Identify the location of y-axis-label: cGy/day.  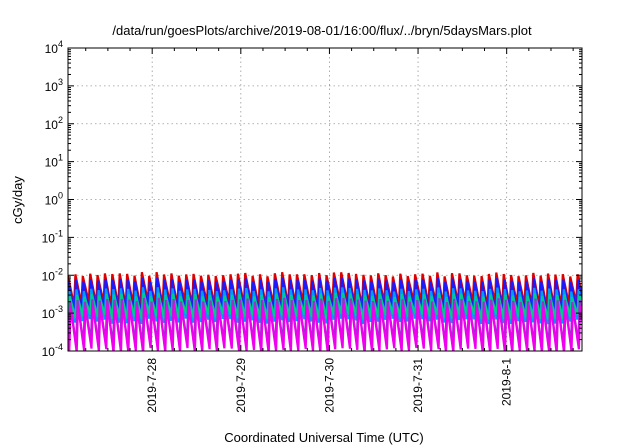
(17, 200).